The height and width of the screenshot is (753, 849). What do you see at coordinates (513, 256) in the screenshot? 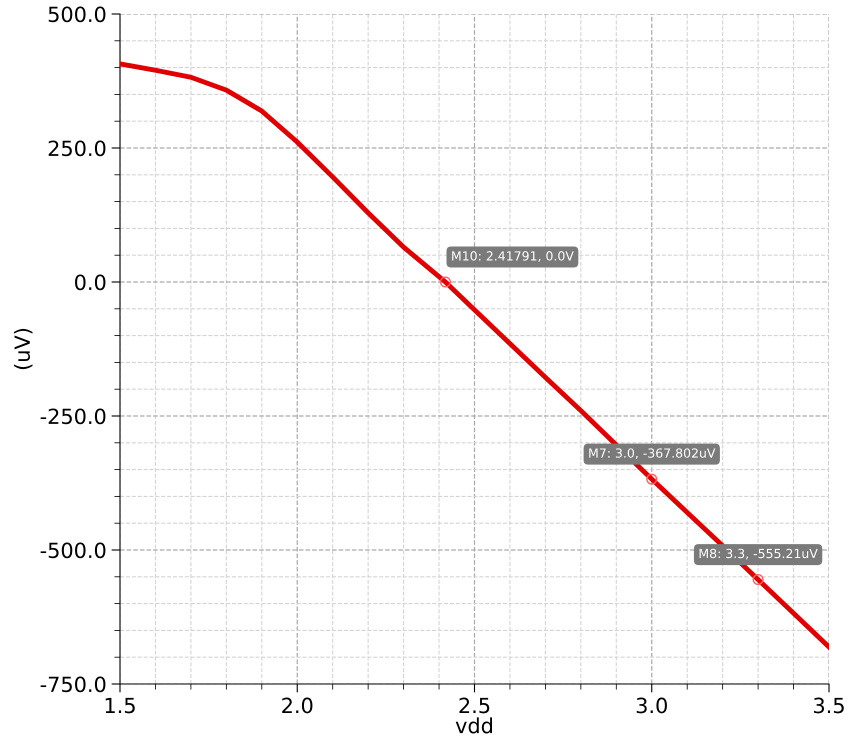
I see `annotation: M10: 2.41791, 0.0V` at bounding box center [513, 256].